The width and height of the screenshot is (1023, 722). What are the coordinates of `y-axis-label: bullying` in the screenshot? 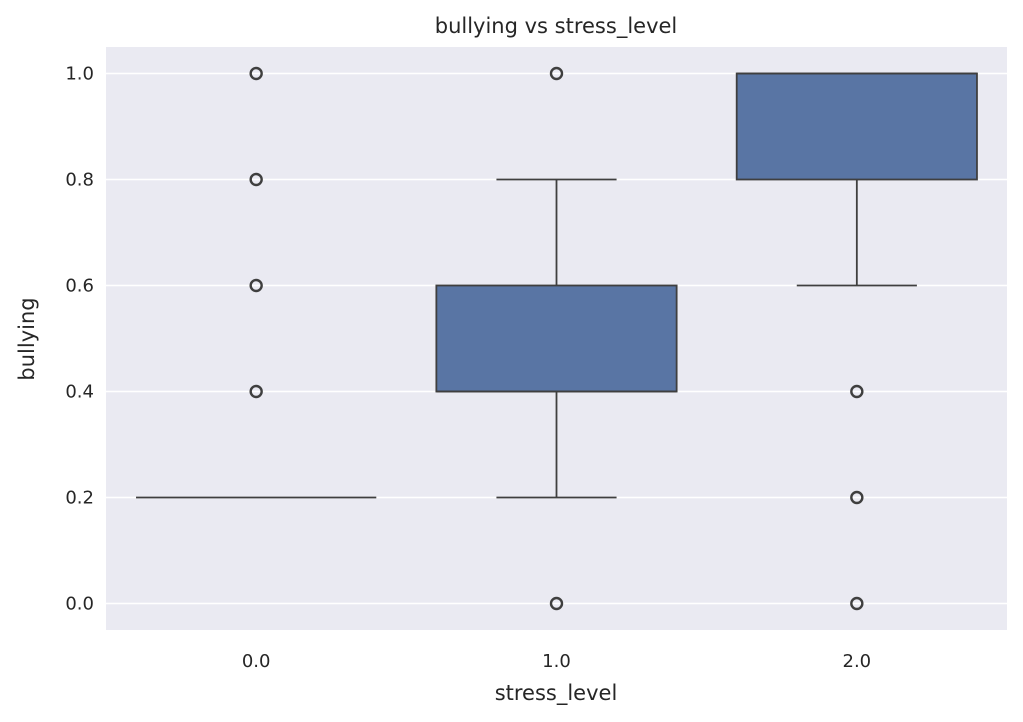 It's located at (27, 338).